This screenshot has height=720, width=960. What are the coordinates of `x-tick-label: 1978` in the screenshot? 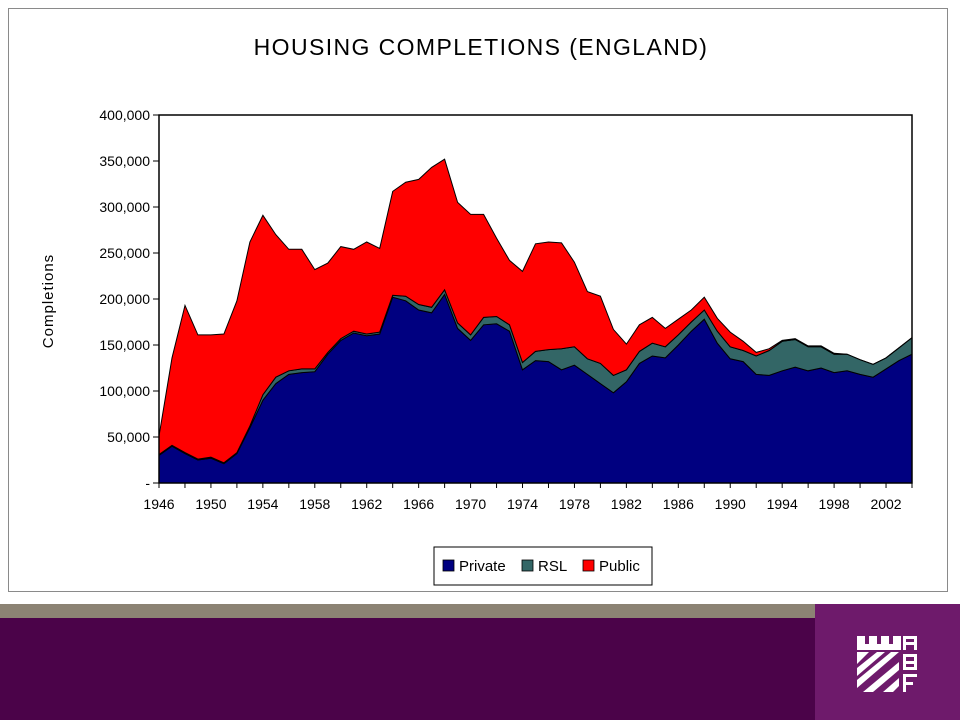 It's located at (574, 504).